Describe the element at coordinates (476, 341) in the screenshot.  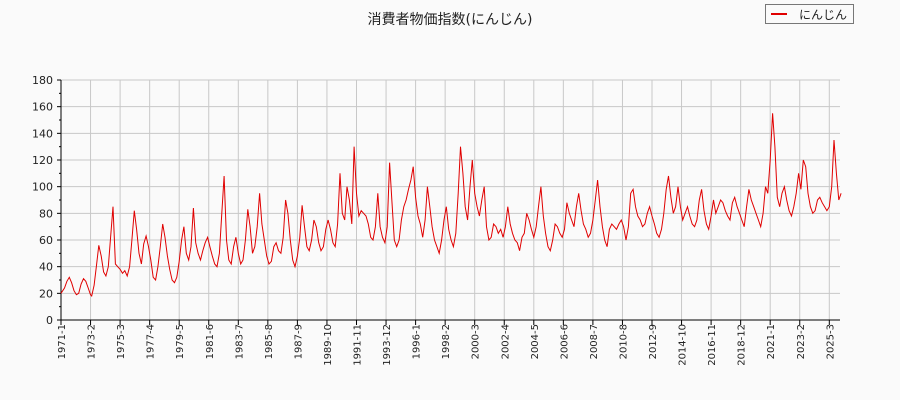
I see `x-tick-label: 2000-3` at that location.